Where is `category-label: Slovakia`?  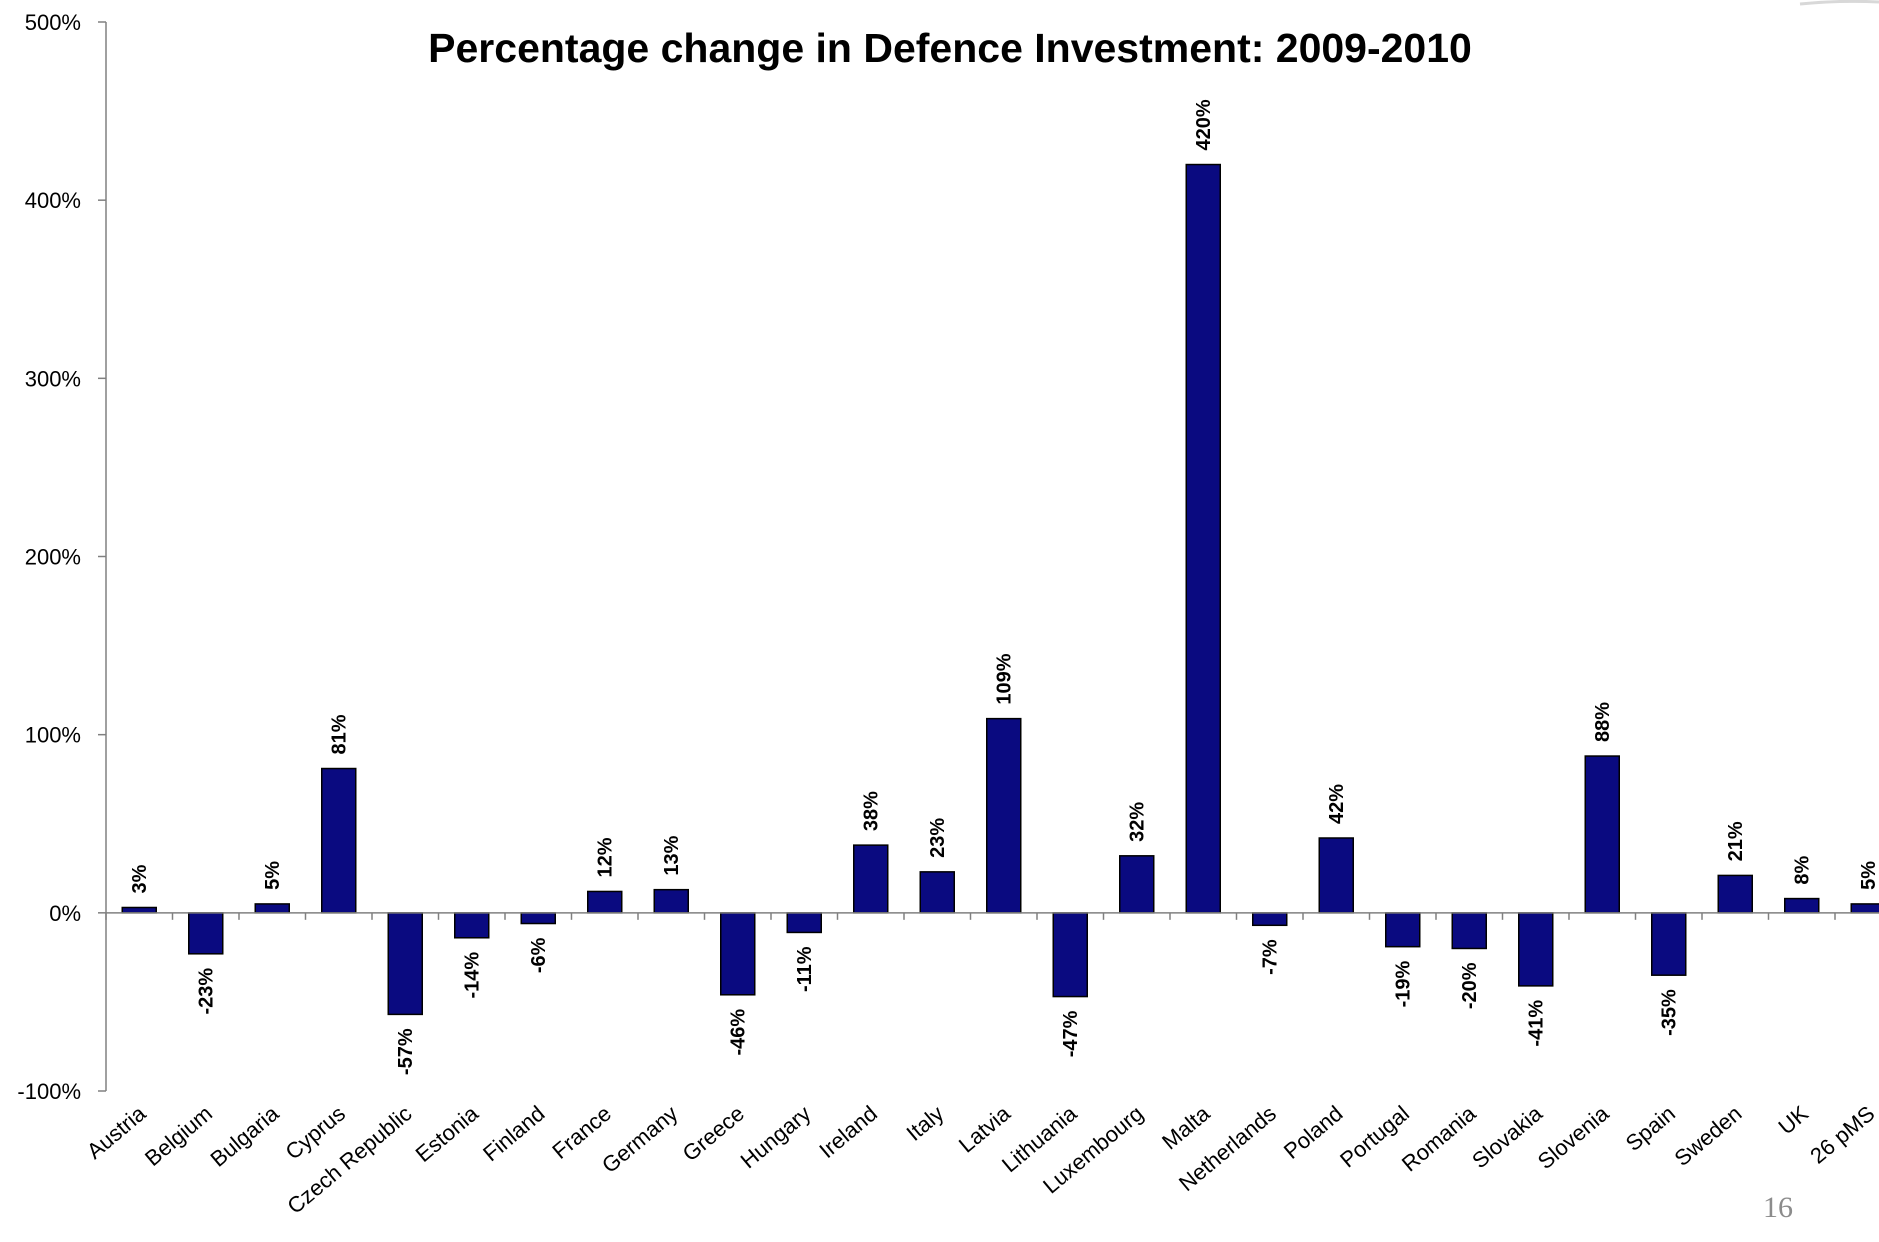 category-label: Slovakia is located at coordinates (1507, 1136).